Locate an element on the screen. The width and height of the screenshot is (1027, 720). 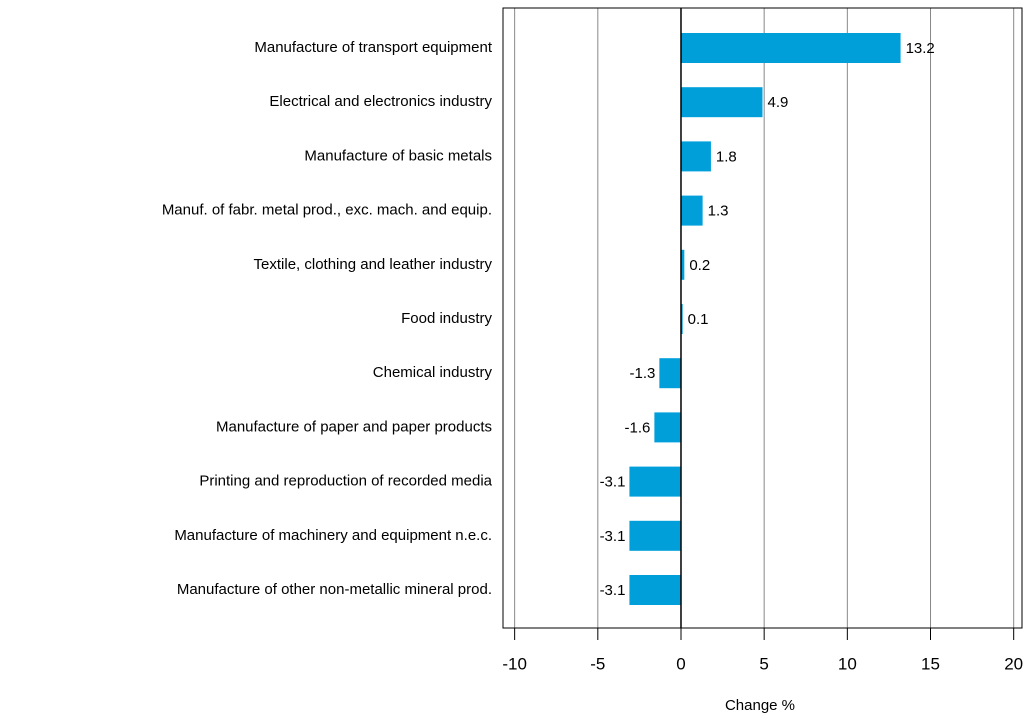
x-tick-label: 5 is located at coordinates (763, 663).